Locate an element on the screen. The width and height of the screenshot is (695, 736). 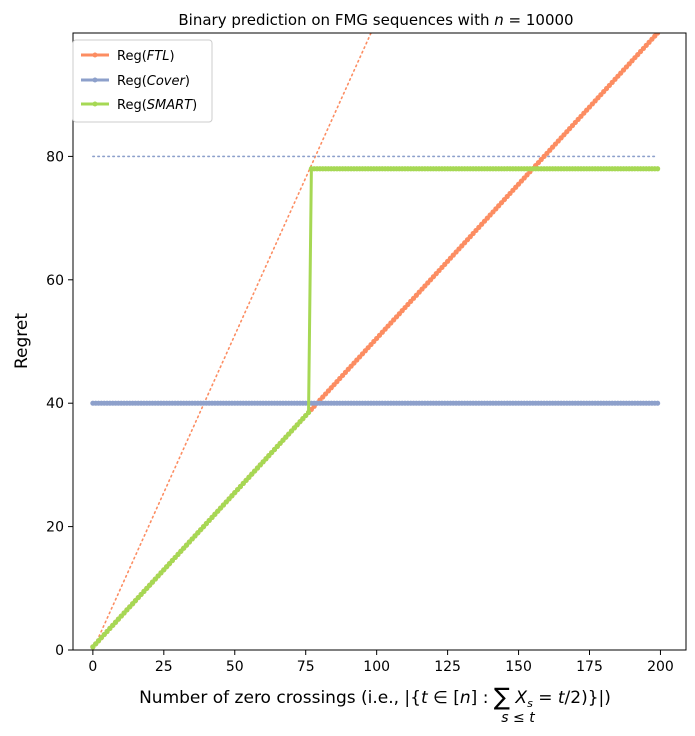
legend: Reg(FTL) Reg(Cover) Reg(SMART) is located at coordinates (142, 81).